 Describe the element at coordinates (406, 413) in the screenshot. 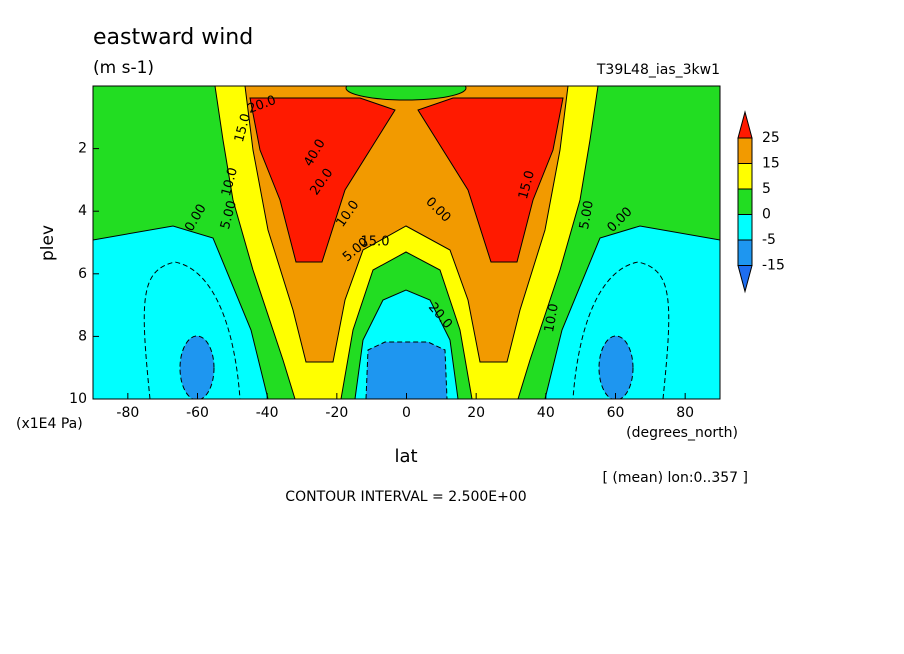

I see `x-tick-label: 0` at that location.